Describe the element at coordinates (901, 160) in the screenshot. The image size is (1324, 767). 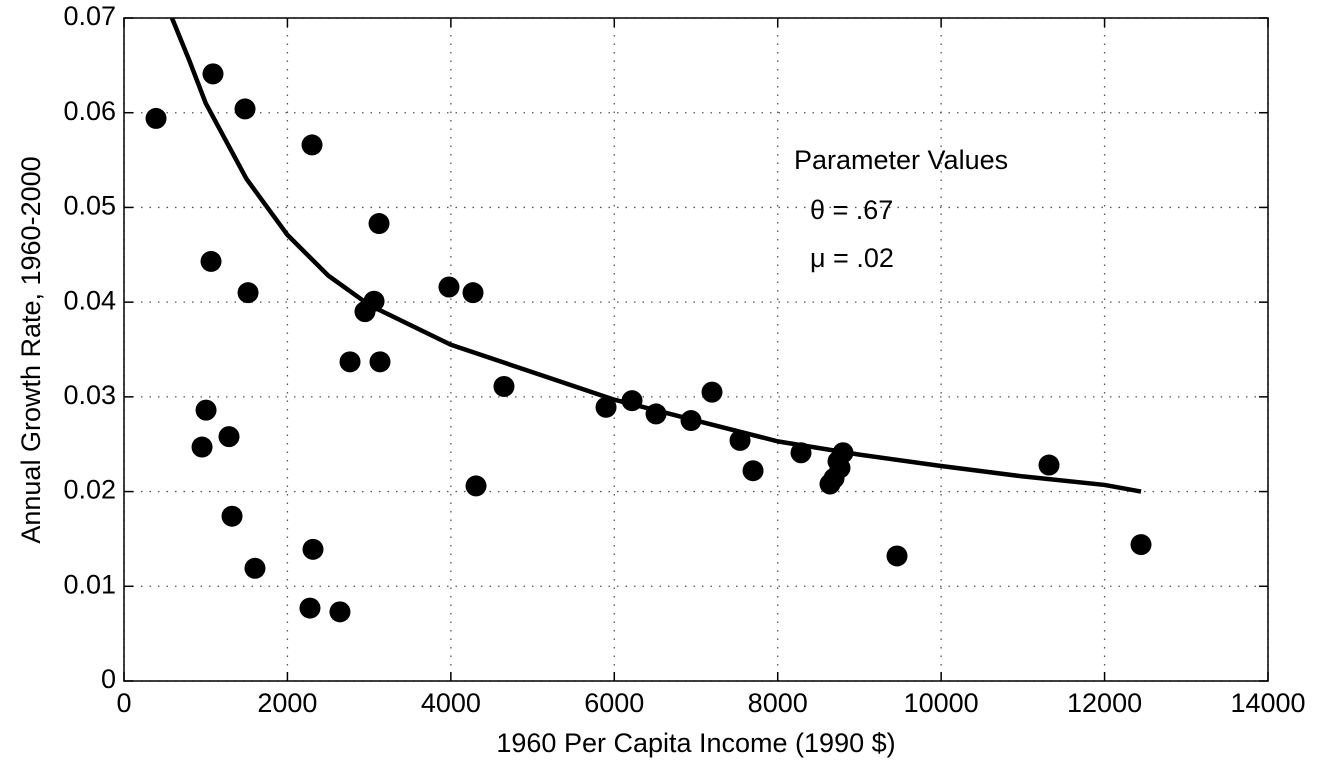
I see `annotation: Parameter Values` at that location.